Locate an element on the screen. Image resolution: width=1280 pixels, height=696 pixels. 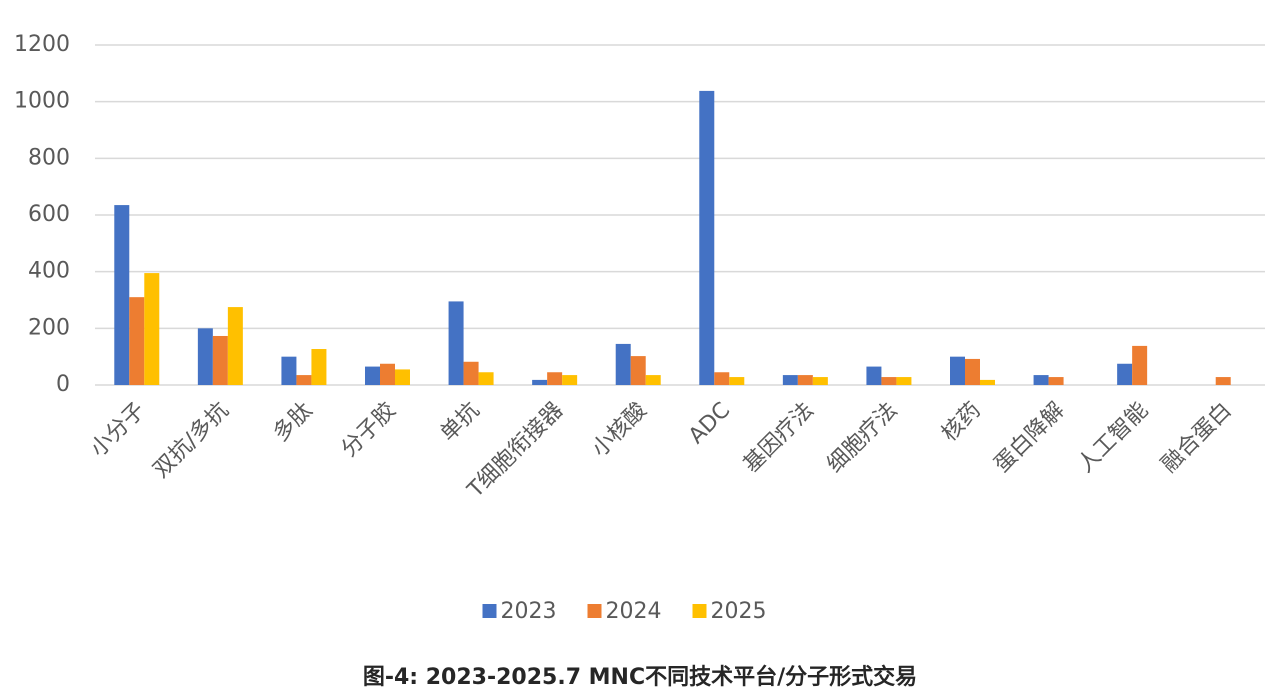
y-tick-label: 800 is located at coordinates (49, 157).